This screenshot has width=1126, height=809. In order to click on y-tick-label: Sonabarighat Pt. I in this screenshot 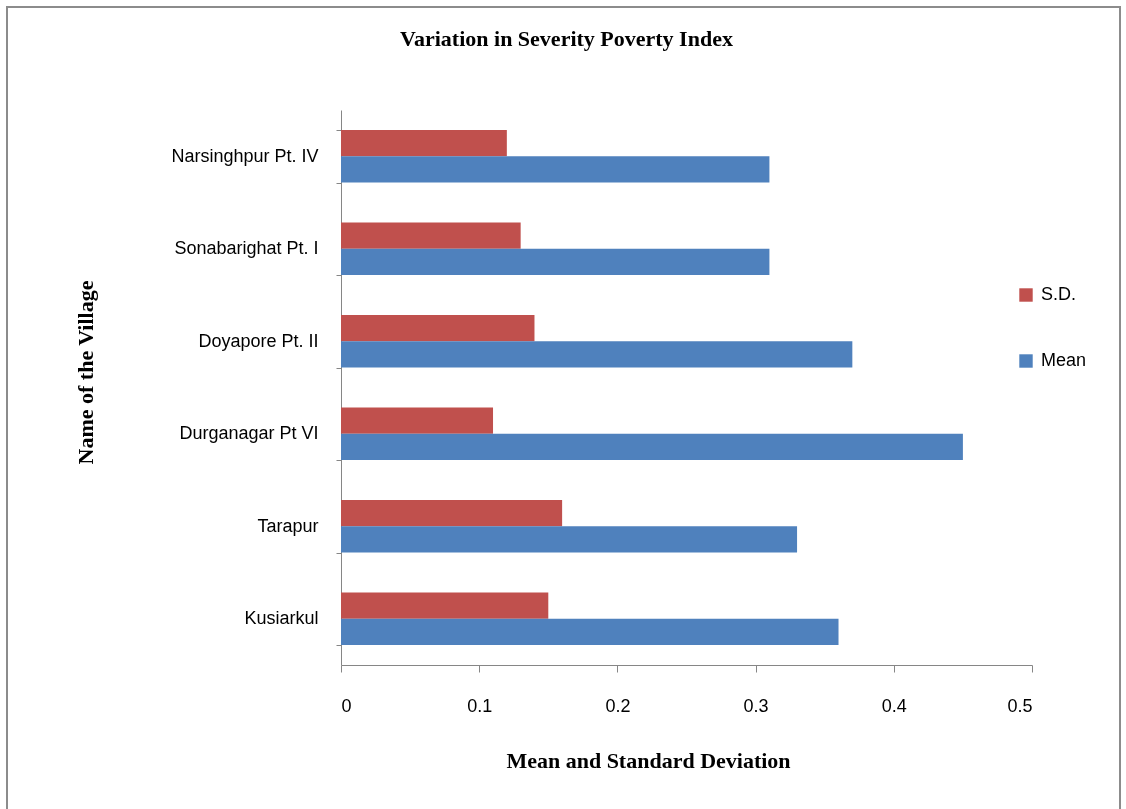, I will do `click(246, 248)`.